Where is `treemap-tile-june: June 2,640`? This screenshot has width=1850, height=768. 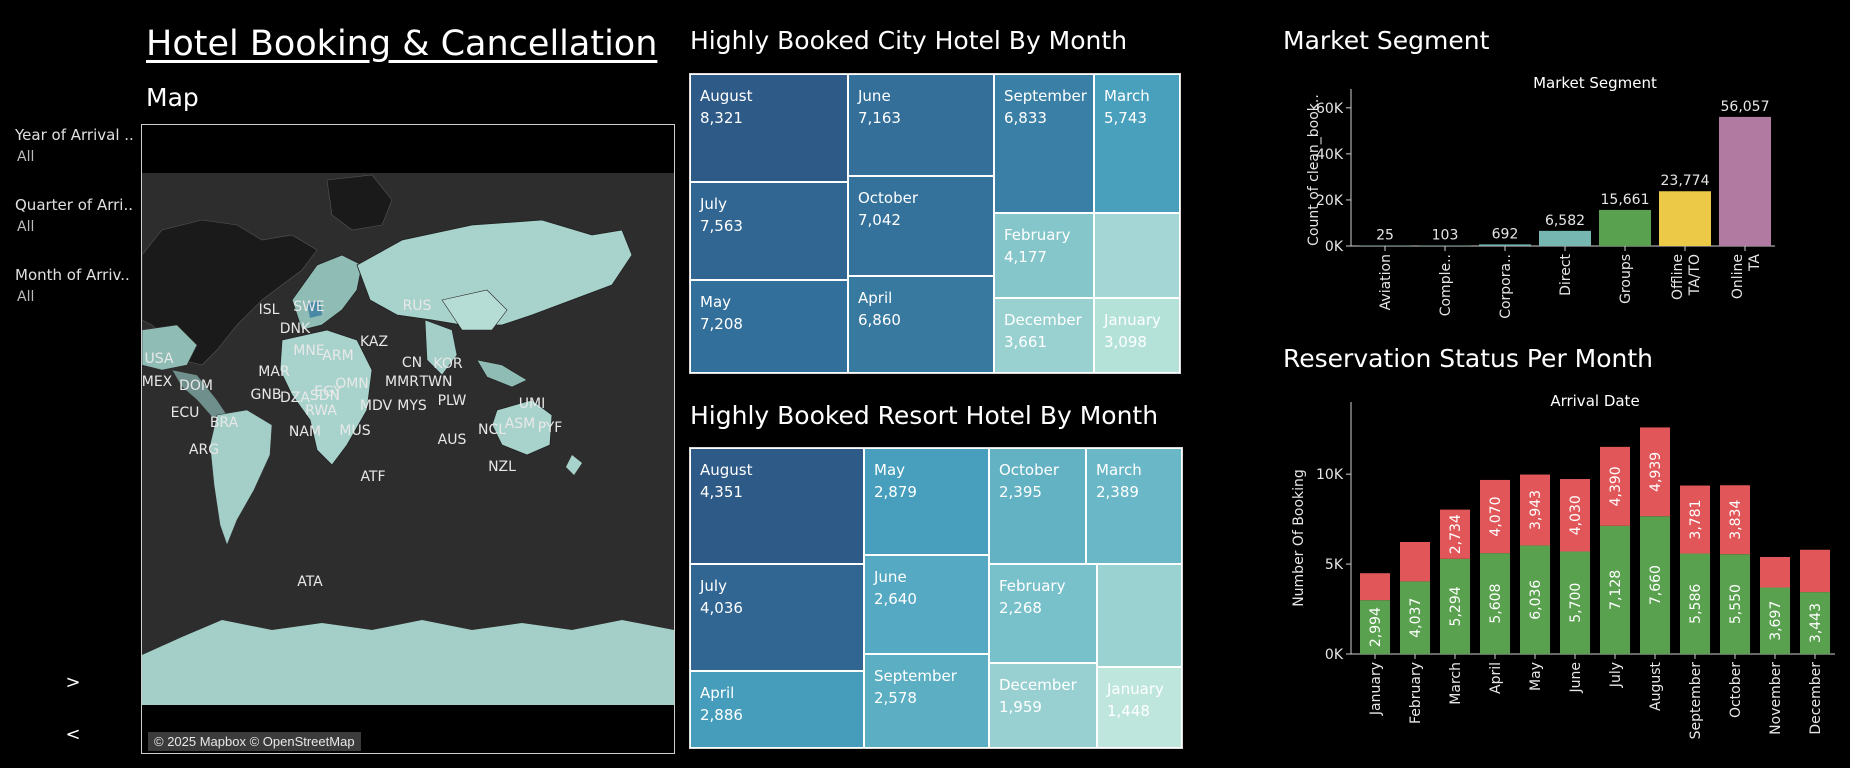
treemap-tile-june: June 2,640 is located at coordinates (926, 604).